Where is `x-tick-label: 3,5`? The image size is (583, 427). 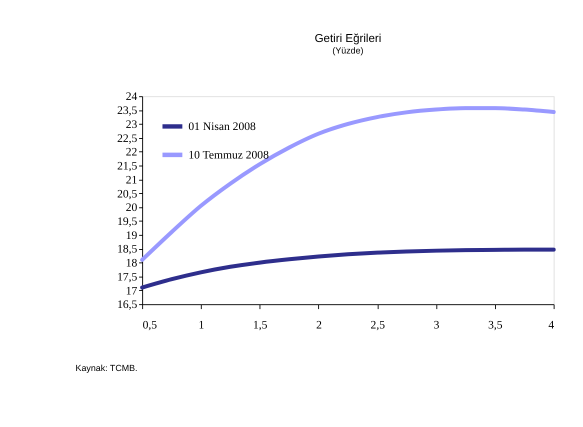 x-tick-label: 3,5 is located at coordinates (495, 326).